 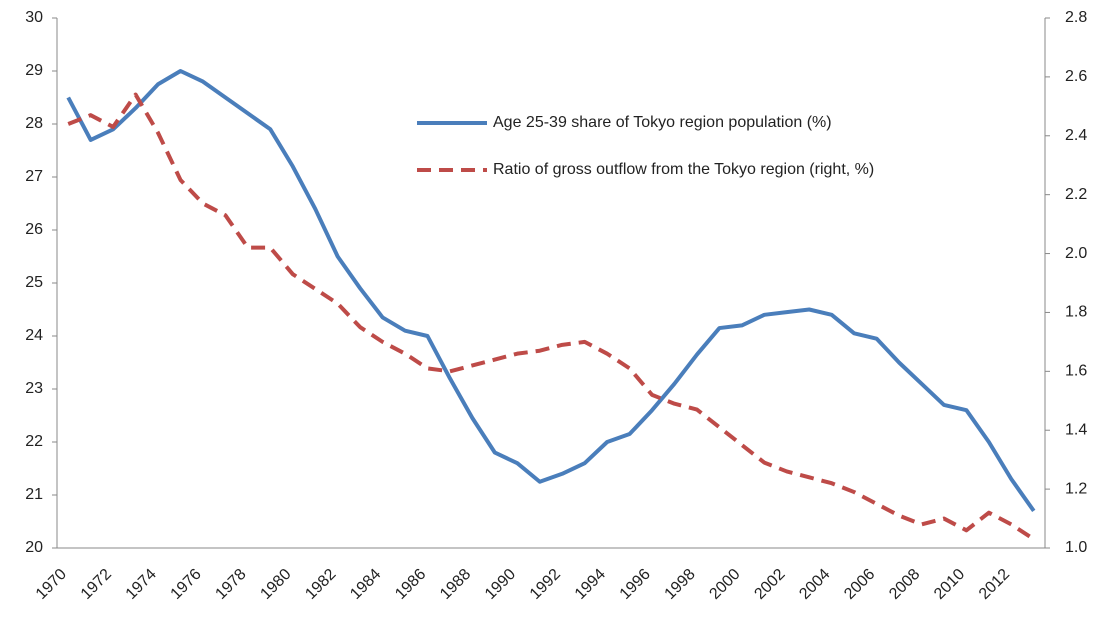 I want to click on x-tick-label: 1978, so click(x=230, y=584).